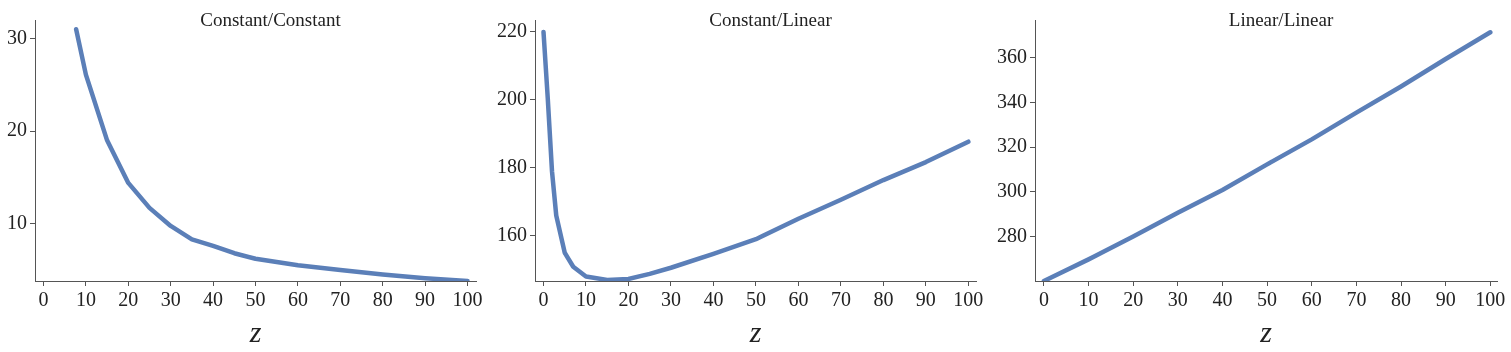 Image resolution: width=1511 pixels, height=352 pixels. What do you see at coordinates (17, 221) in the screenshot?
I see `y-tick-label: 10` at bounding box center [17, 221].